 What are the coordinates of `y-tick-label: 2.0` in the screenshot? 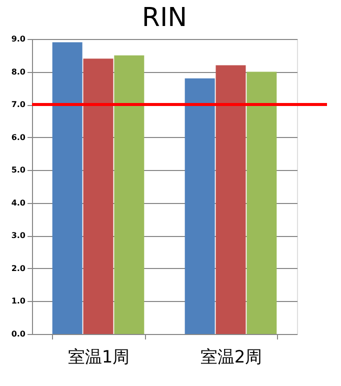 It's located at (18, 268).